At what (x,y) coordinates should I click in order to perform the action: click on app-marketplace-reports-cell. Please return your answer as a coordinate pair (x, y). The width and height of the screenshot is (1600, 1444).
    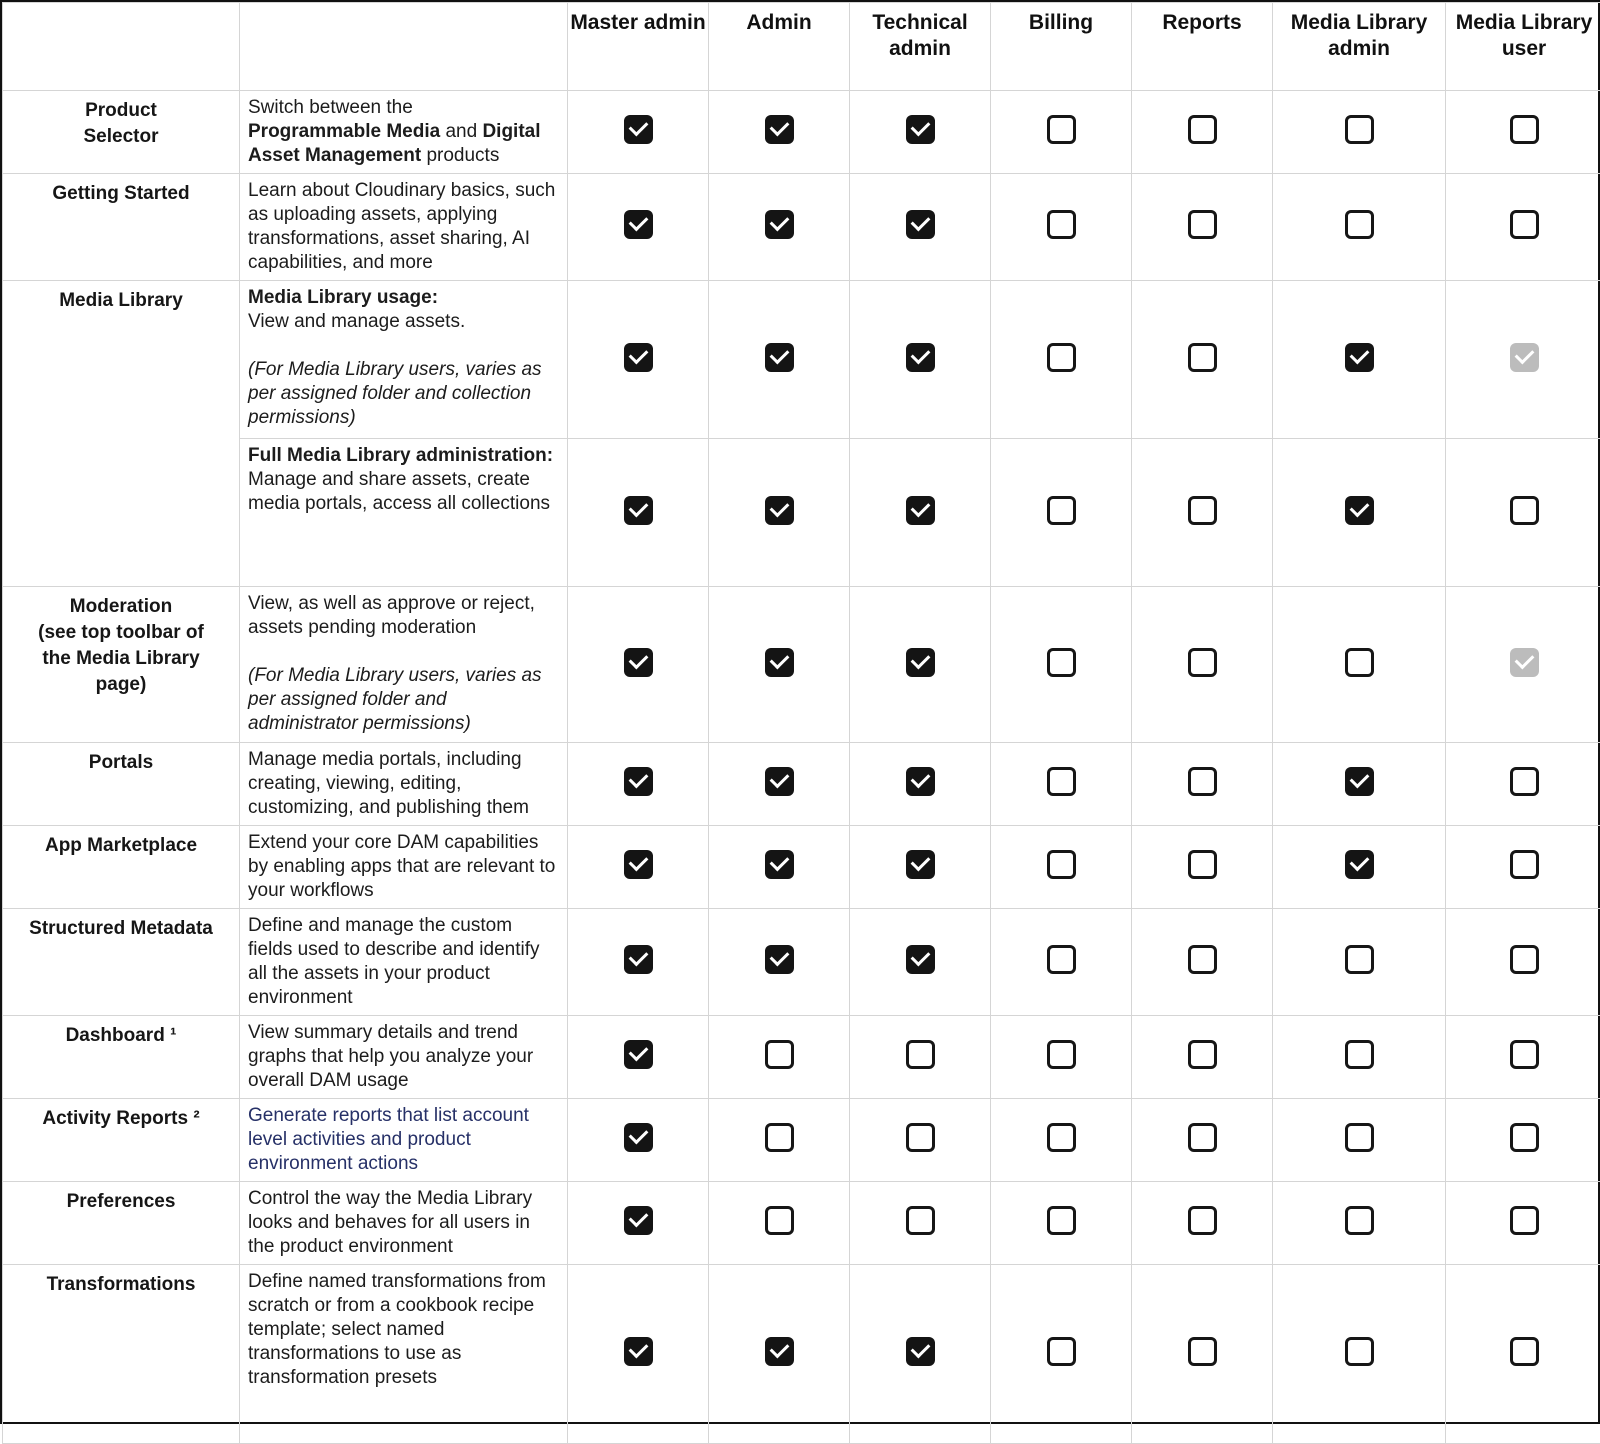
    Looking at the image, I should click on (1202, 867).